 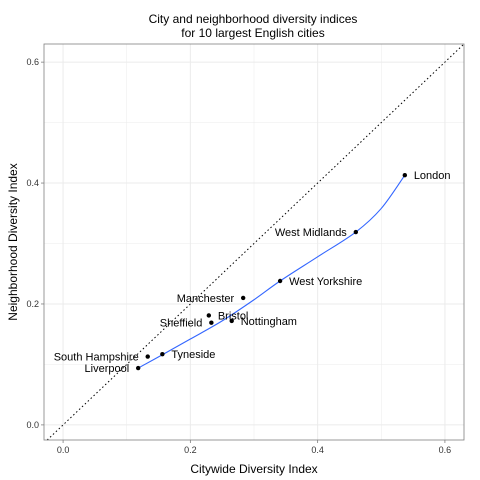 I want to click on point-label-liverpool: Liverpool, so click(x=107, y=369).